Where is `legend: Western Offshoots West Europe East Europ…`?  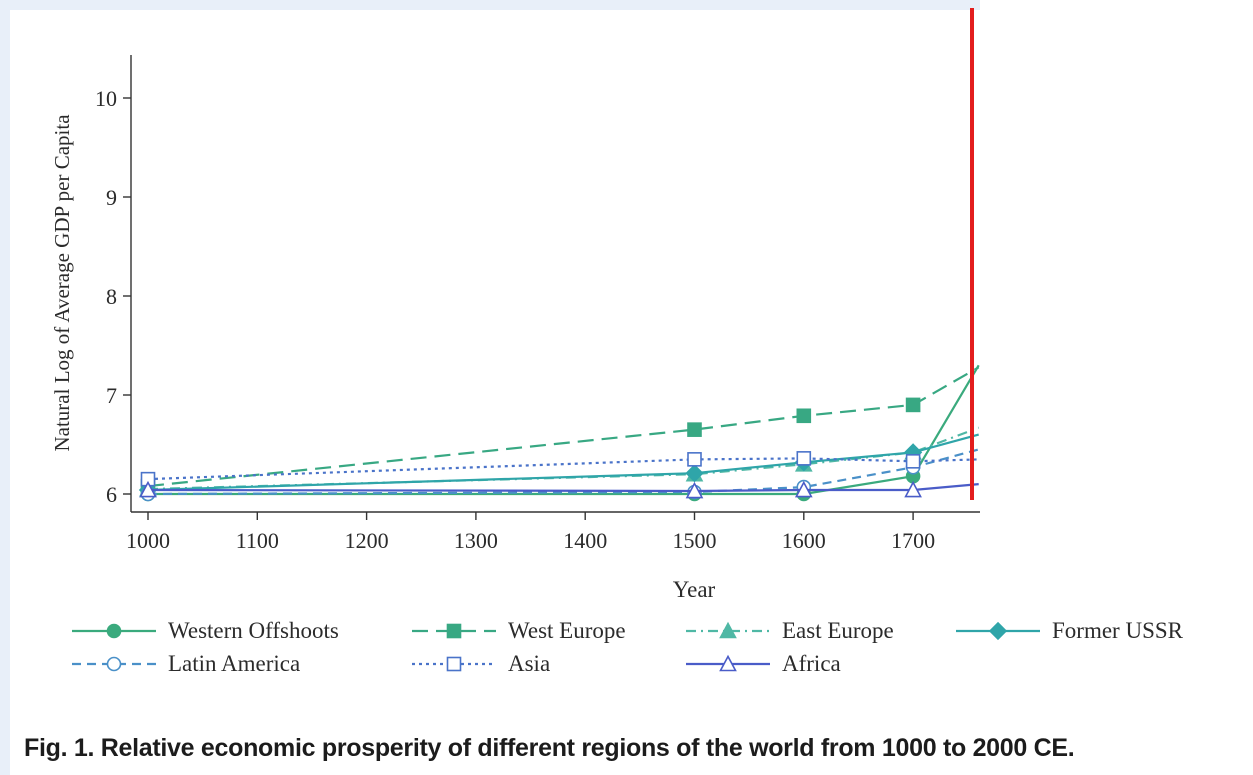
legend: Western Offshoots West Europe East Europ… is located at coordinates (655, 651).